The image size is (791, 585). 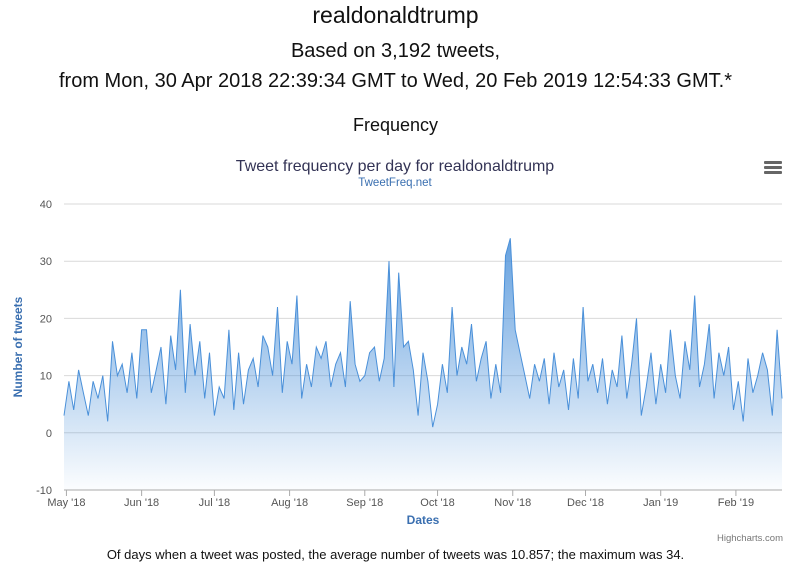 What do you see at coordinates (44, 491) in the screenshot?
I see `y-tick-label: -10` at bounding box center [44, 491].